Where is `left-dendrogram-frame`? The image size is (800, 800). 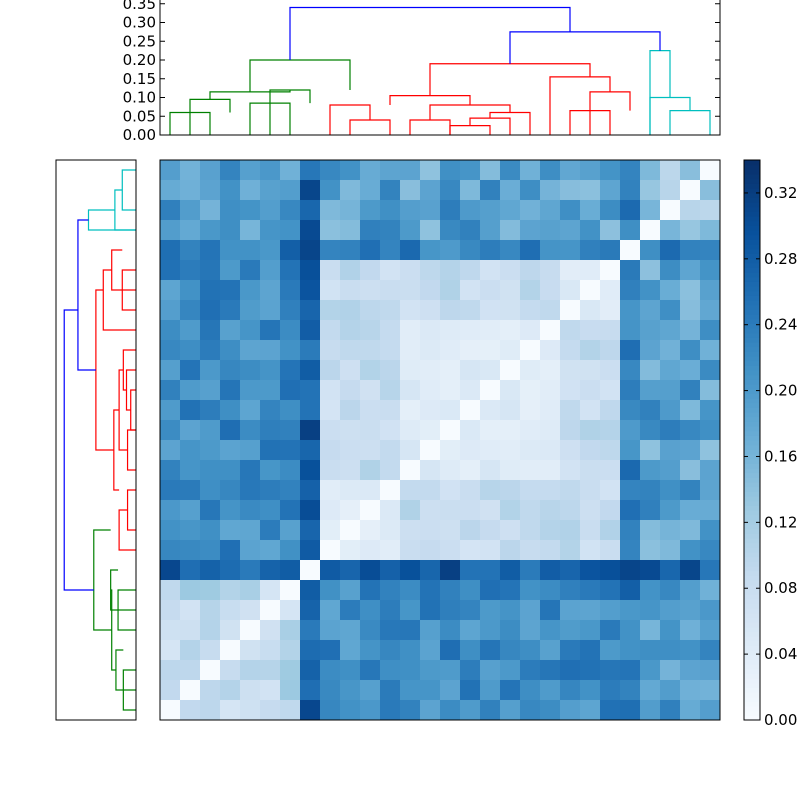 left-dendrogram-frame is located at coordinates (96, 440).